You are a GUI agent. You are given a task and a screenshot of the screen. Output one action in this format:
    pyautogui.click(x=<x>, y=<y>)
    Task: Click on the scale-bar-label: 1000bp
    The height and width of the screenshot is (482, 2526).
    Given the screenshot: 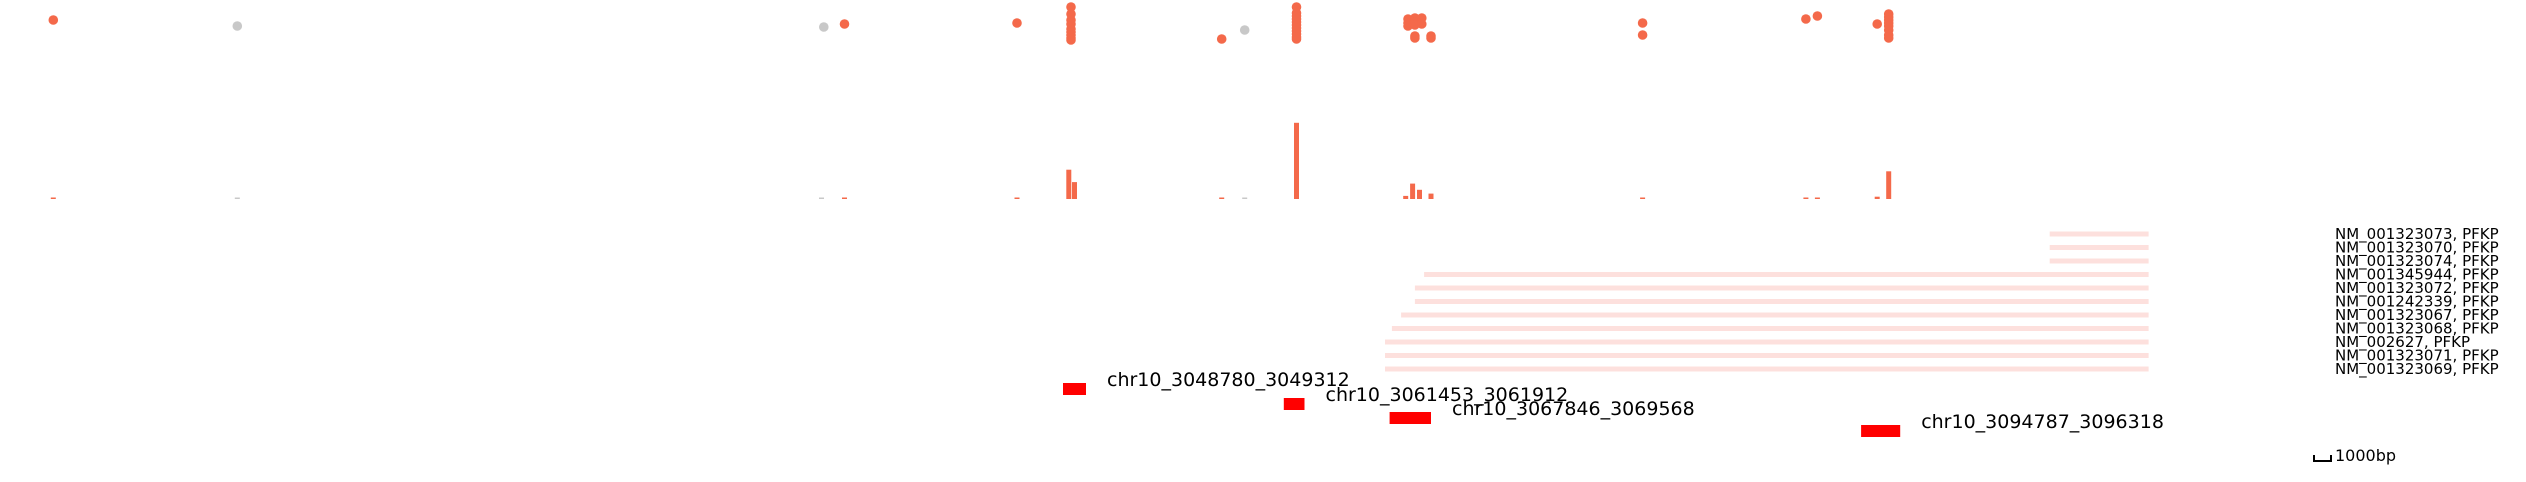 What is the action you would take?
    pyautogui.click(x=2365, y=455)
    